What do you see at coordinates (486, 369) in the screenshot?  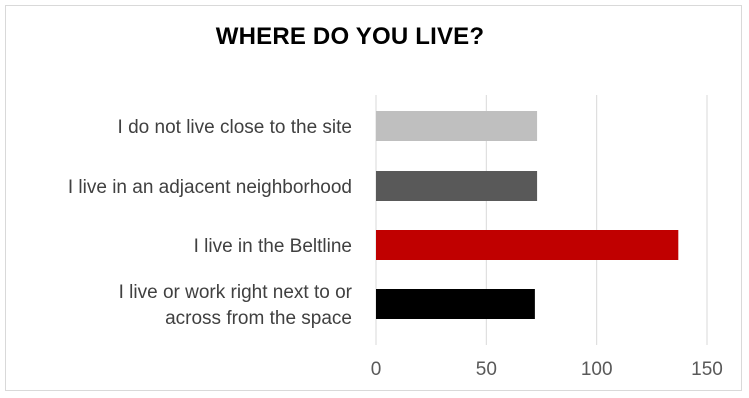 I see `x-tick-label: 50` at bounding box center [486, 369].